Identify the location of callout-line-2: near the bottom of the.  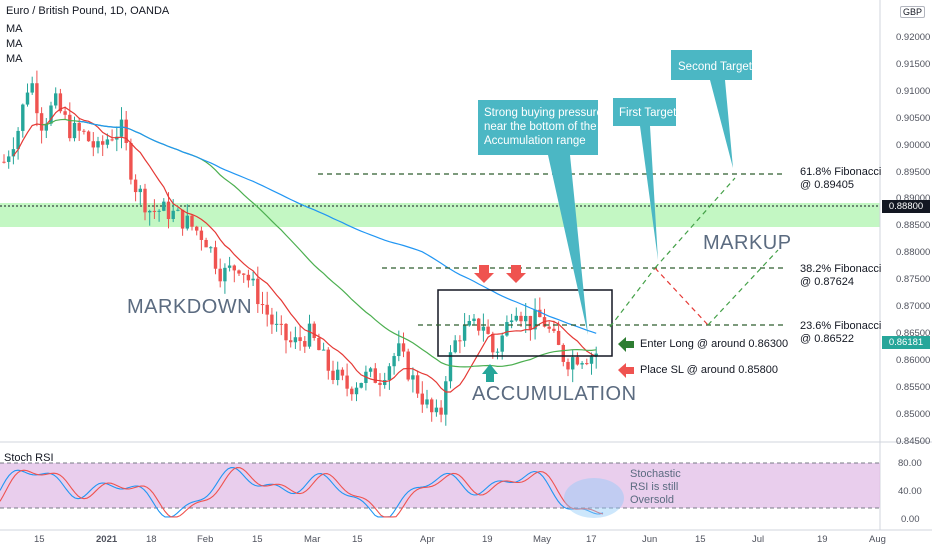
(540, 127).